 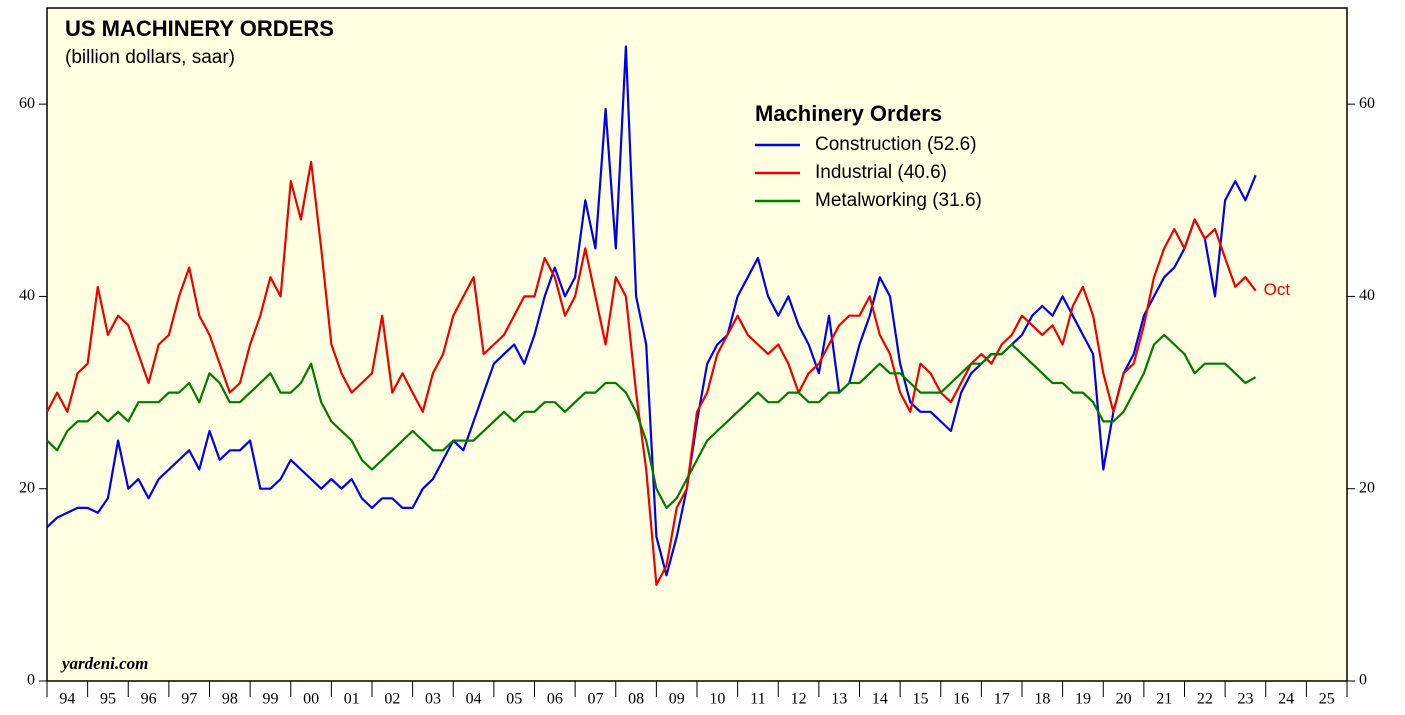 I want to click on x-tick-label: 22, so click(x=1205, y=699).